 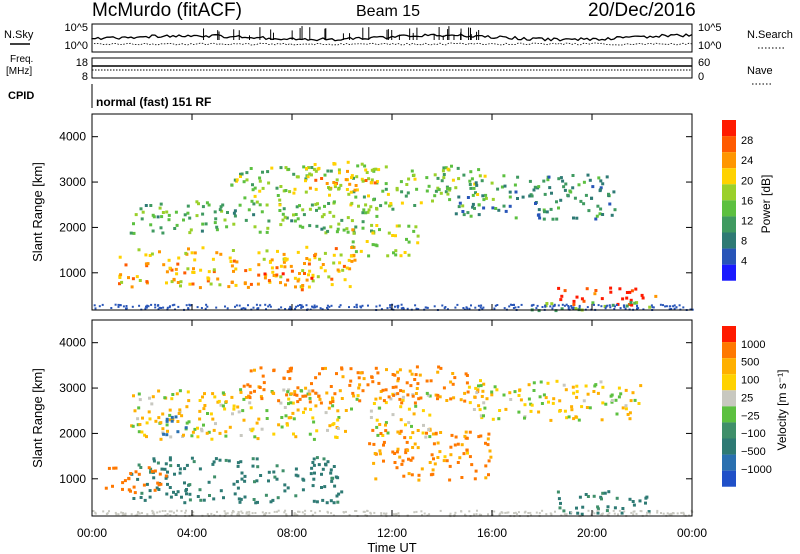 I want to click on nsky-tick-low-right: 10^0, so click(x=710, y=46).